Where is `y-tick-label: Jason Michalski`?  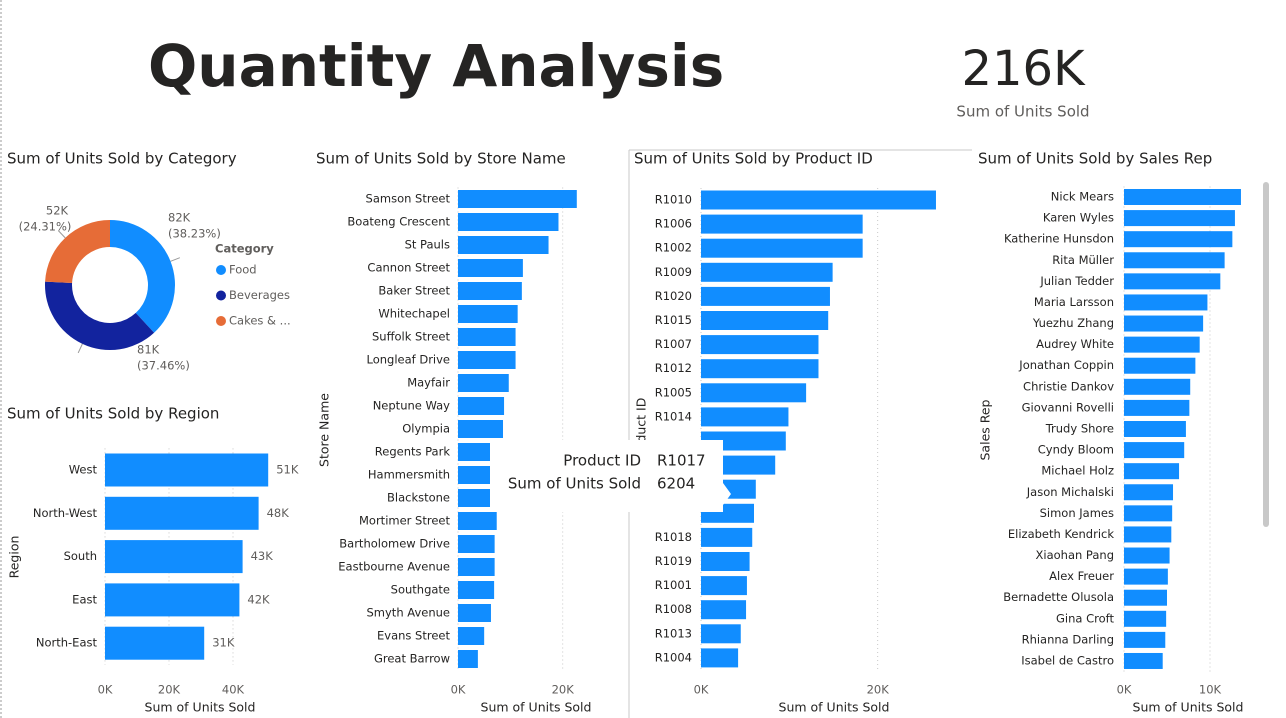
y-tick-label: Jason Michalski is located at coordinates (1070, 492).